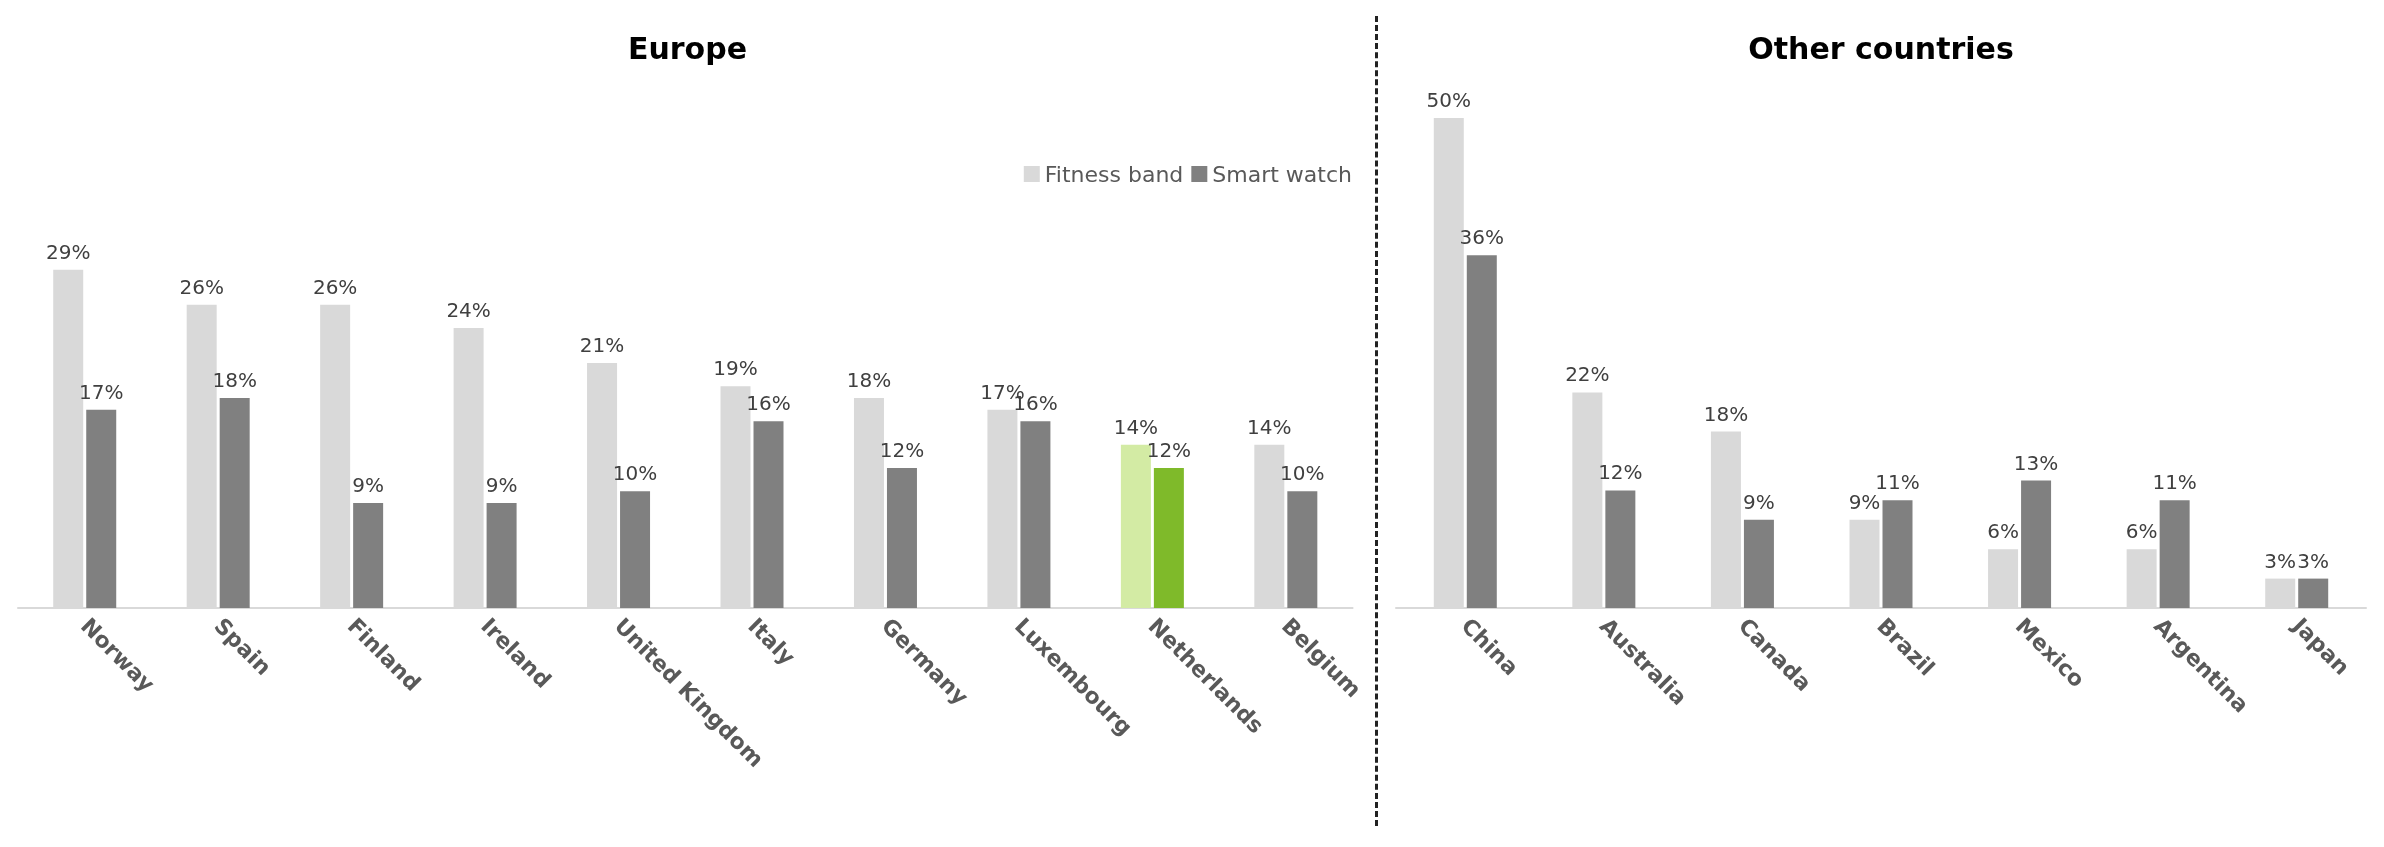  I want to click on legend-label: Fitness band, so click(1114, 174).